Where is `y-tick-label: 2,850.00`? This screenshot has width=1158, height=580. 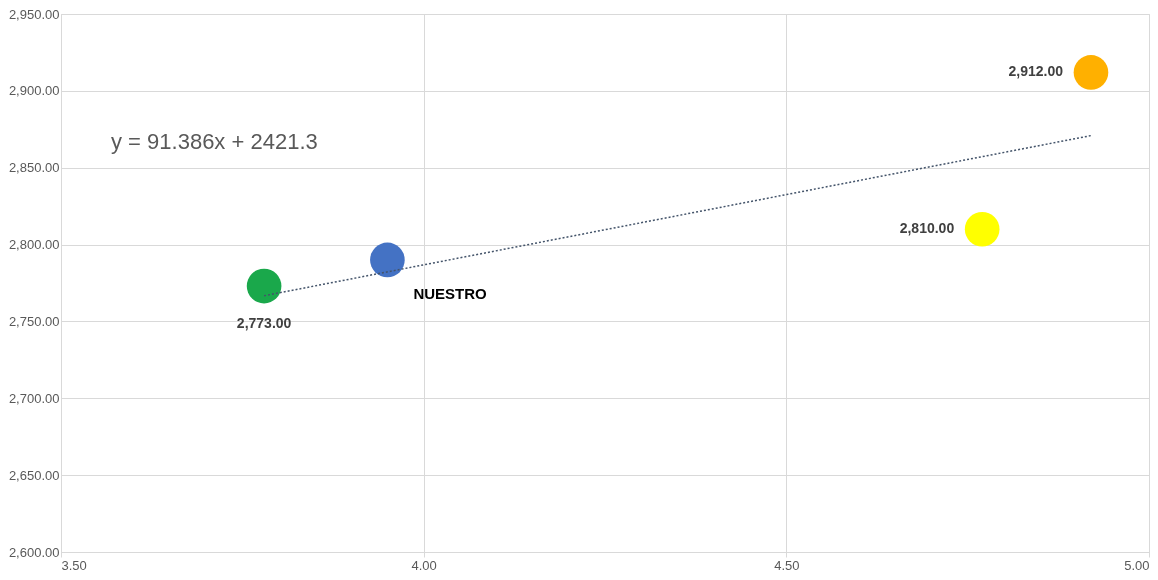
y-tick-label: 2,850.00 is located at coordinates (34, 168).